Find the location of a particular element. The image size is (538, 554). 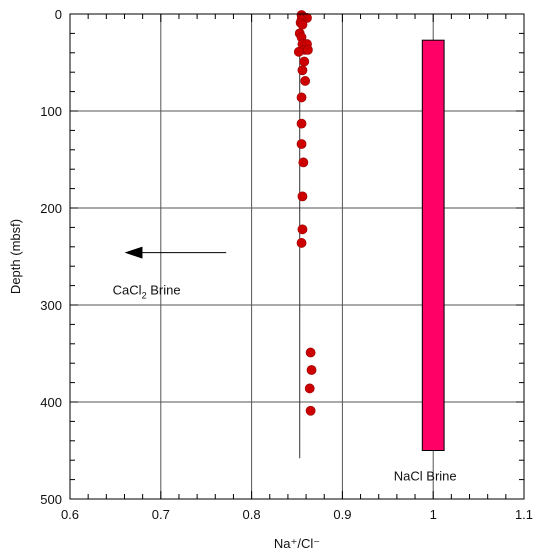

x-tick-label: 1 is located at coordinates (433, 514).